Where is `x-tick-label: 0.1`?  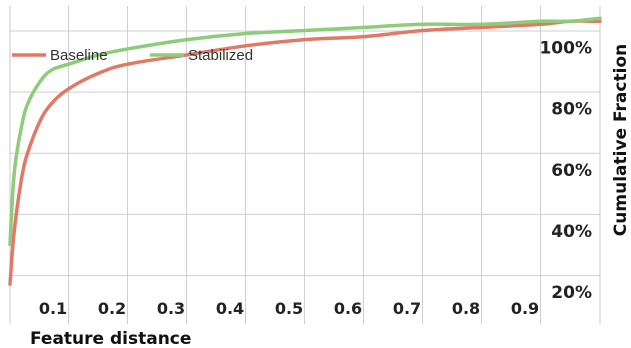
x-tick-label: 0.1 is located at coordinates (53, 308).